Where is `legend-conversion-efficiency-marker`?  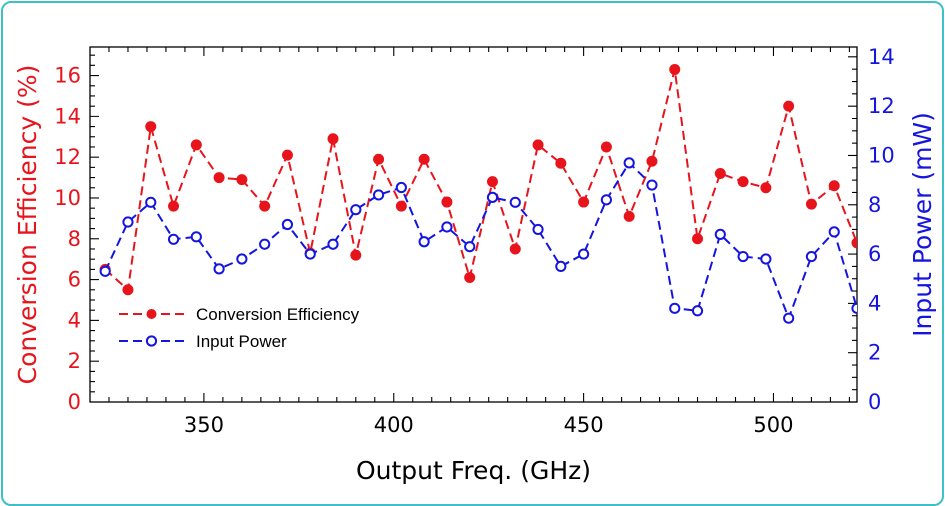
legend-conversion-efficiency-marker is located at coordinates (151, 314).